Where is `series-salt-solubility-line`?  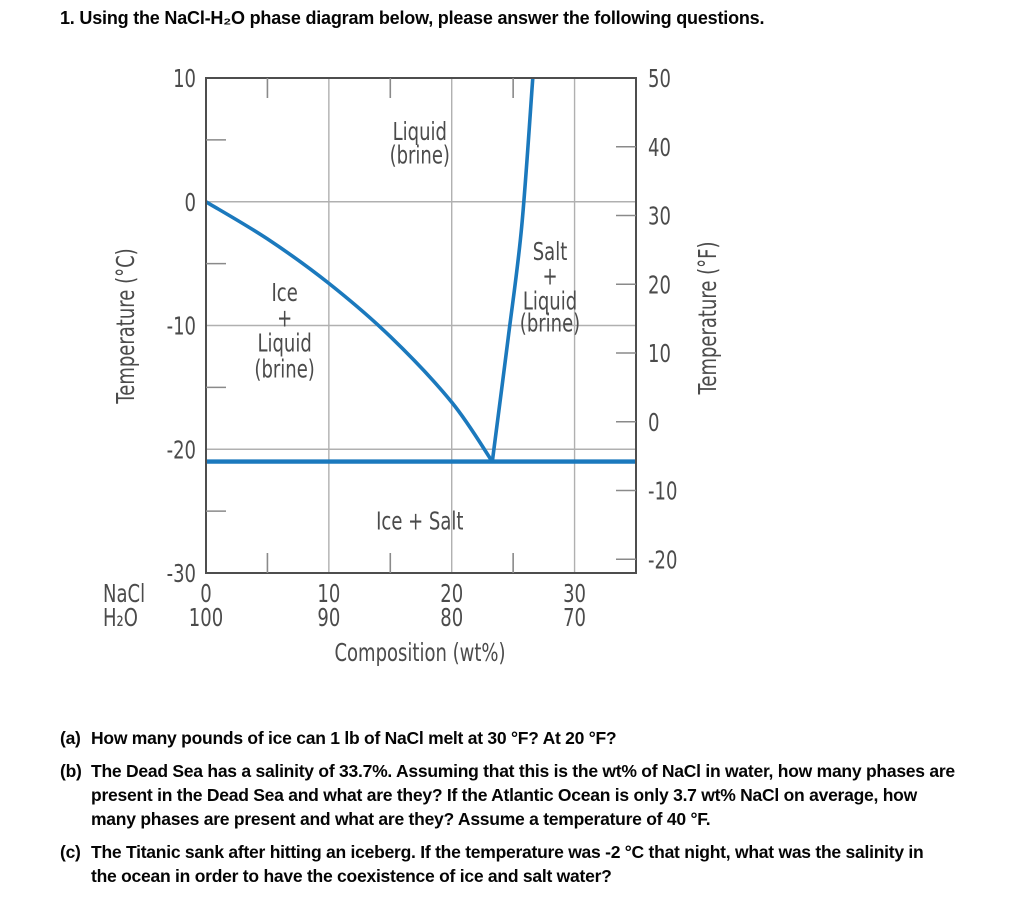
series-salt-solubility-line is located at coordinates (512, 269).